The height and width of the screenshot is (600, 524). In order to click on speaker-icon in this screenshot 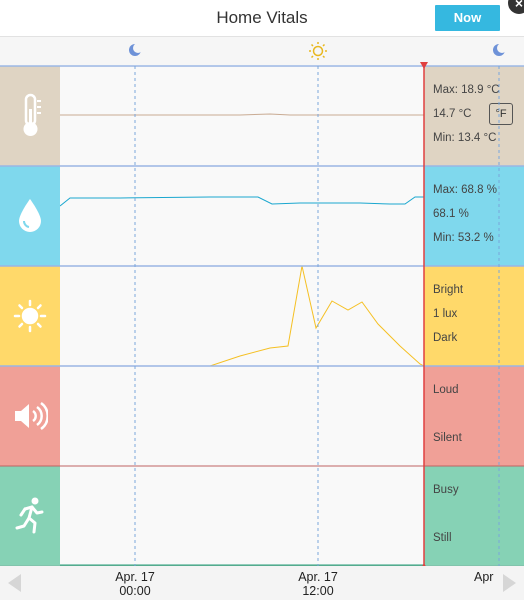, I will do `click(31, 416)`.